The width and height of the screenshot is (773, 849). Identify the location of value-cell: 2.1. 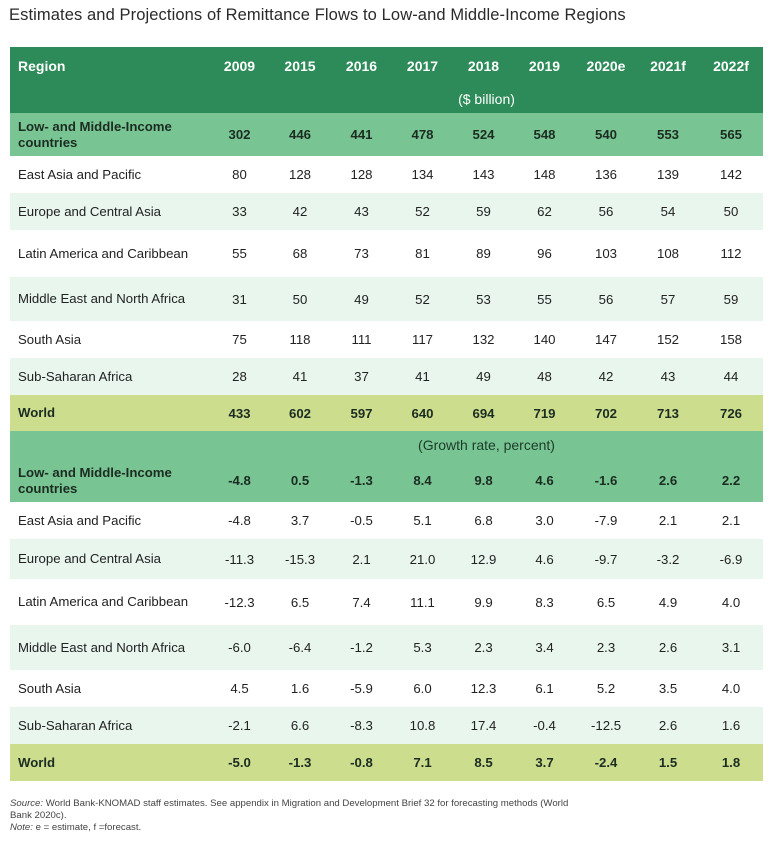
(731, 520).